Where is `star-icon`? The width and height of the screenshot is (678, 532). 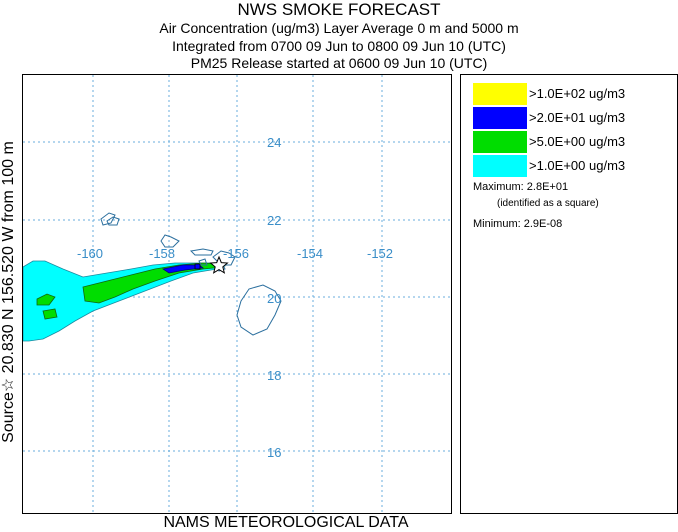
star-icon is located at coordinates (219, 264).